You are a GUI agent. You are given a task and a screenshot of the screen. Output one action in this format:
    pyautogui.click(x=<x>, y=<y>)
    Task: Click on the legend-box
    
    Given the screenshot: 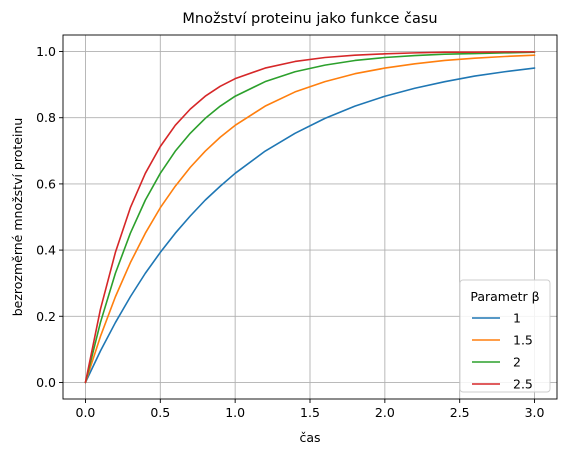 What is the action you would take?
    pyautogui.click(x=505, y=336)
    